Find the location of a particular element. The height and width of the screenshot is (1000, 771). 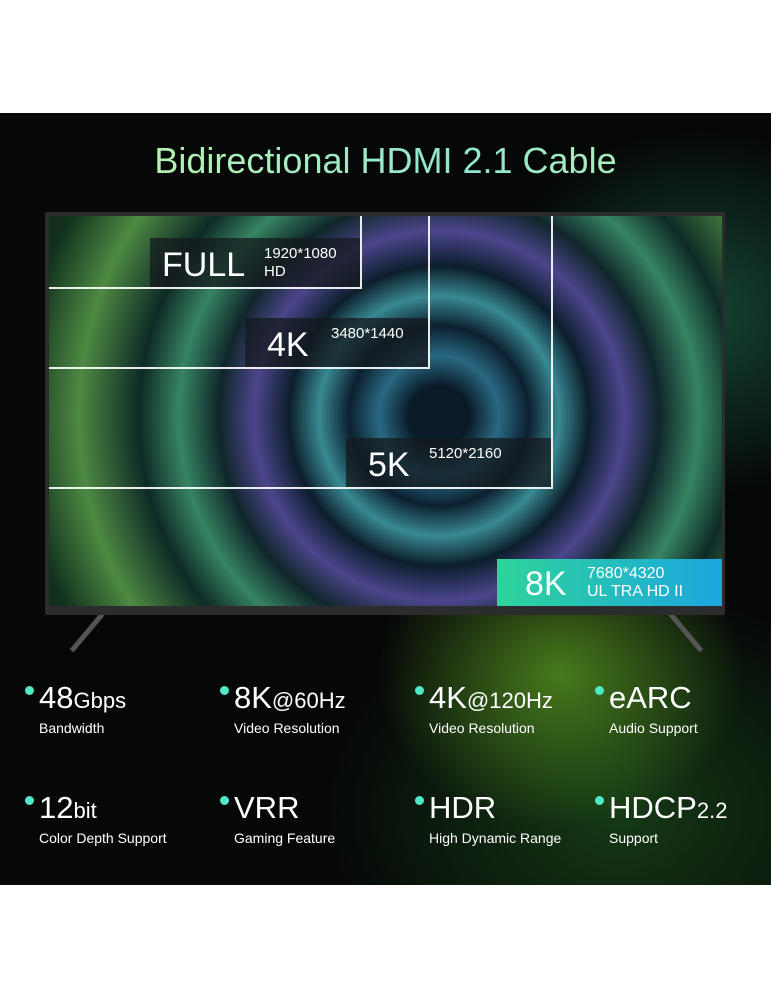

feature-value: VRR is located at coordinates (266, 808).